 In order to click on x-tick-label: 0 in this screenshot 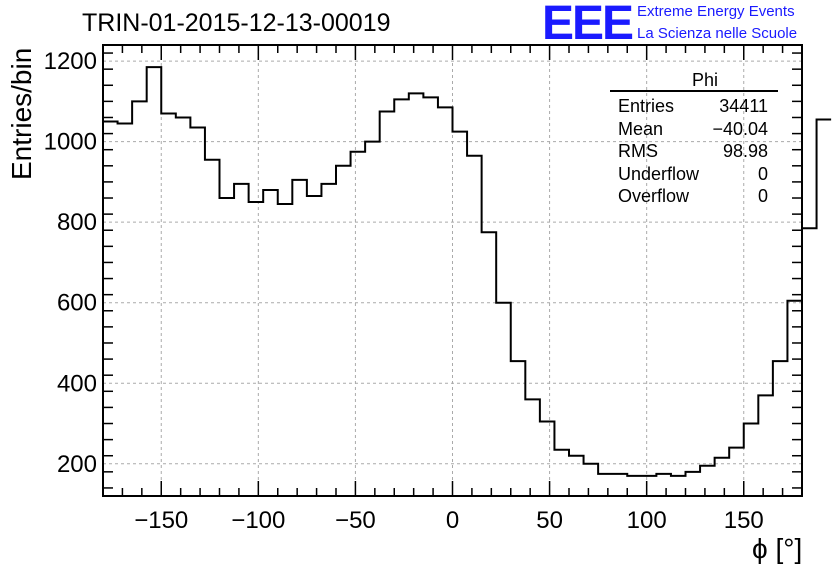, I will do `click(452, 520)`.